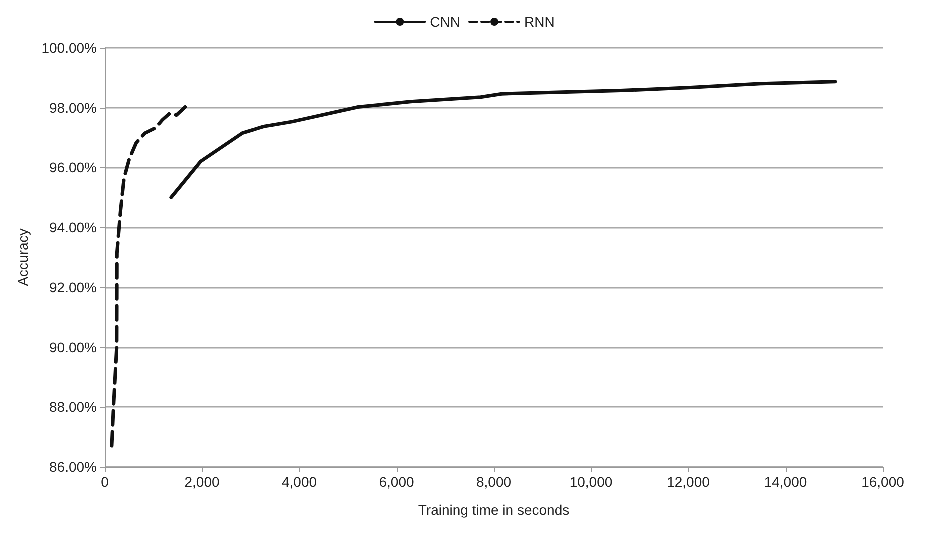  What do you see at coordinates (73, 287) in the screenshot?
I see `y-tick-label: 92.00%` at bounding box center [73, 287].